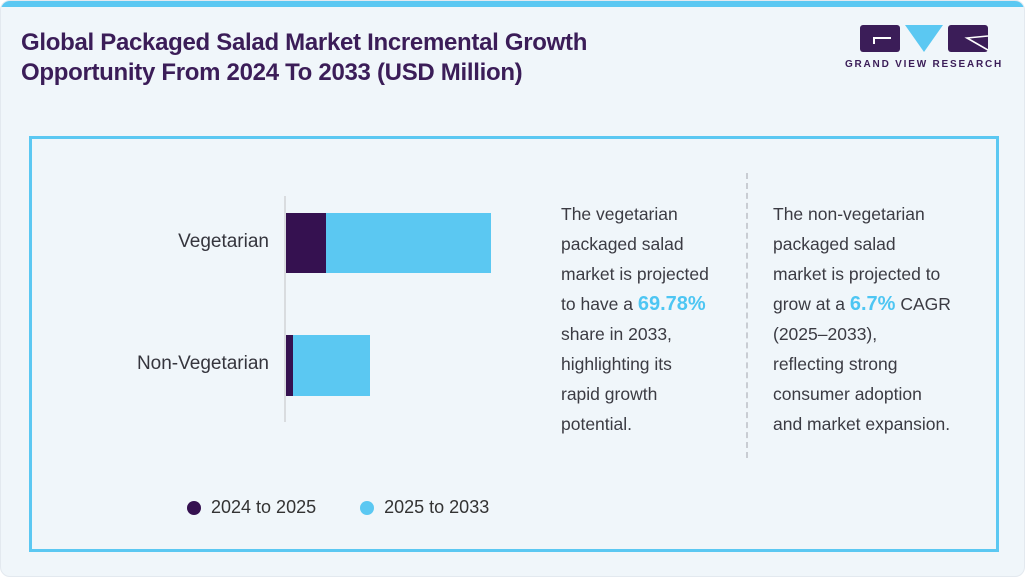 The image size is (1025, 577). What do you see at coordinates (512, 4) in the screenshot?
I see `top-accent-bar` at bounding box center [512, 4].